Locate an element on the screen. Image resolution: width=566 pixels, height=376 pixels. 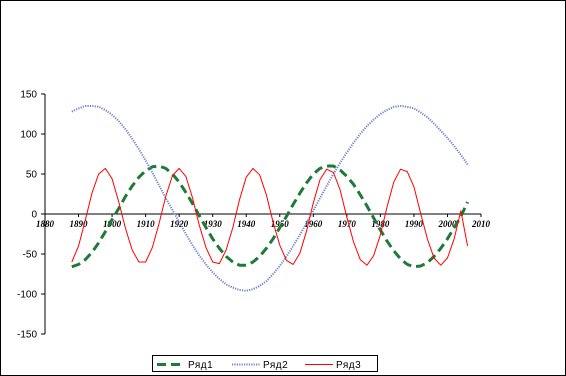
legend-label-1: Ряд1 is located at coordinates (200, 365).